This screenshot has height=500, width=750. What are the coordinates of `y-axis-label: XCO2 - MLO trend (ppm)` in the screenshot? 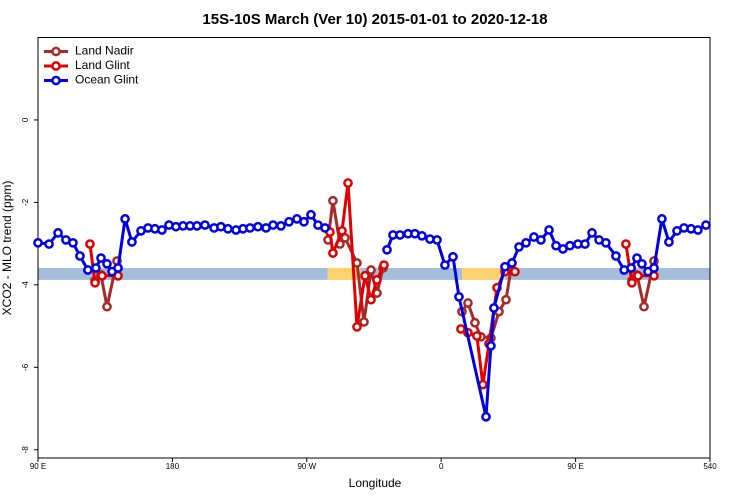 It's located at (7, 248).